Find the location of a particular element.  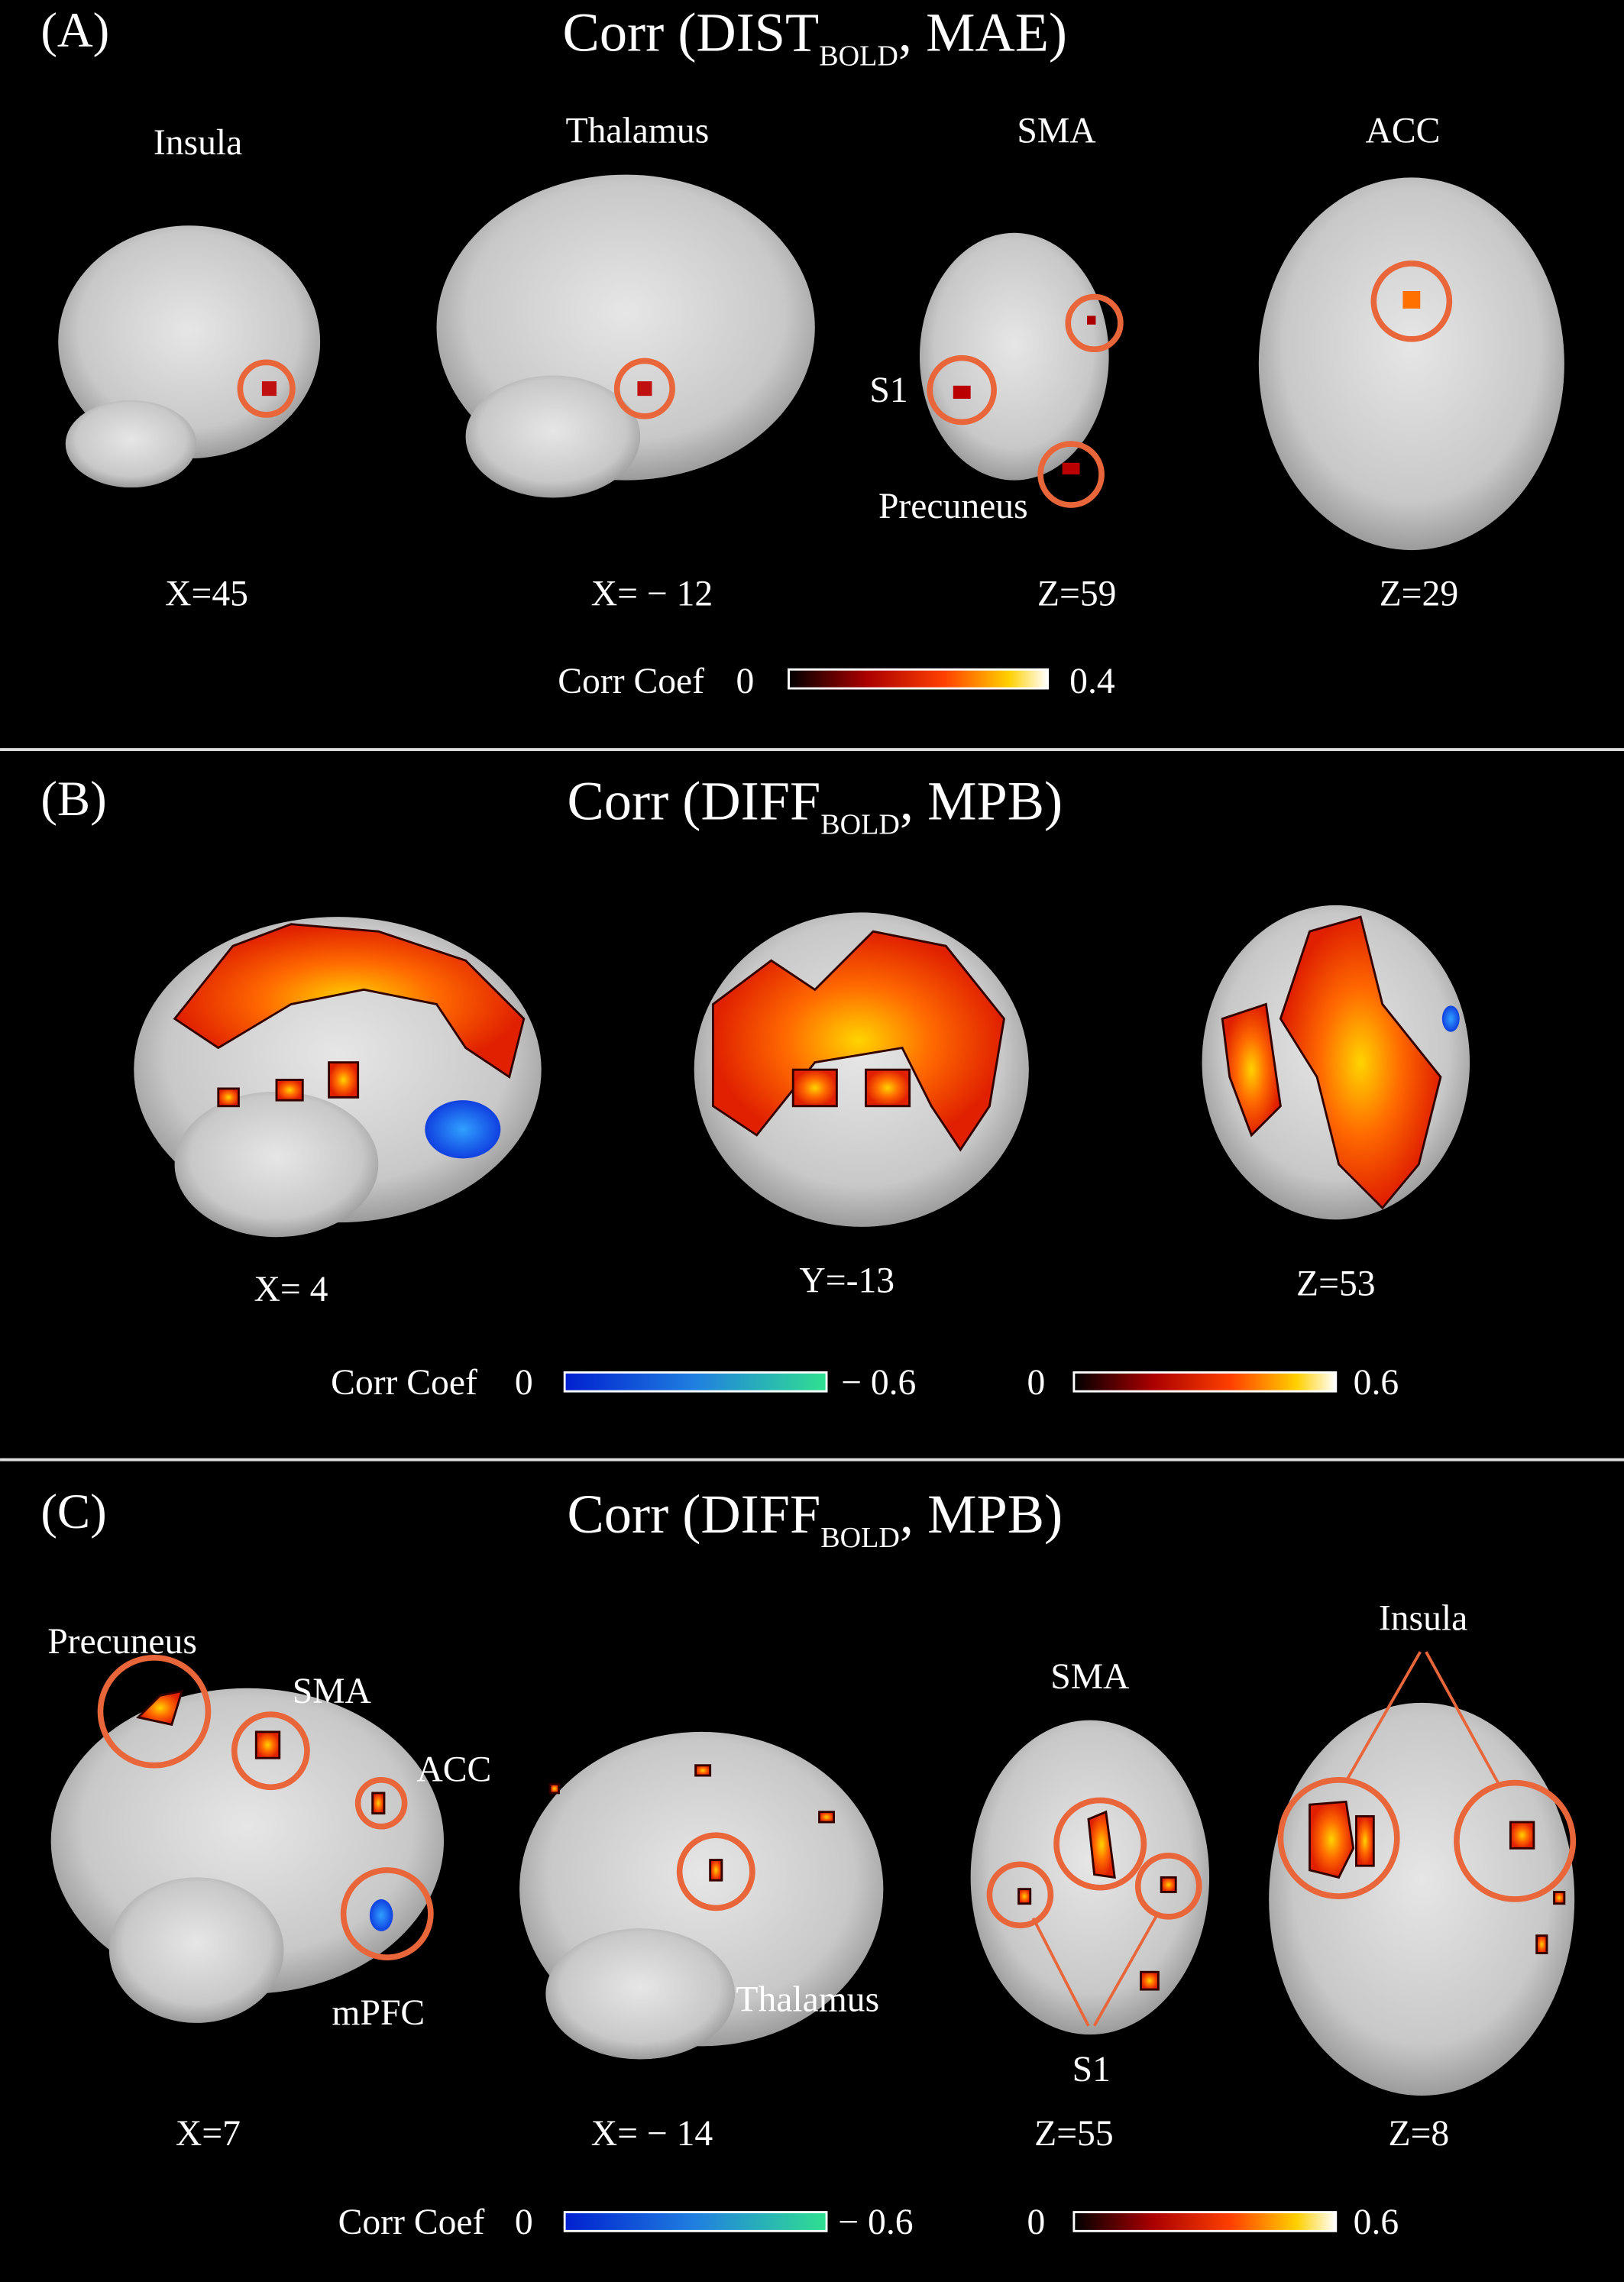

region-label: Insula is located at coordinates (198, 143).